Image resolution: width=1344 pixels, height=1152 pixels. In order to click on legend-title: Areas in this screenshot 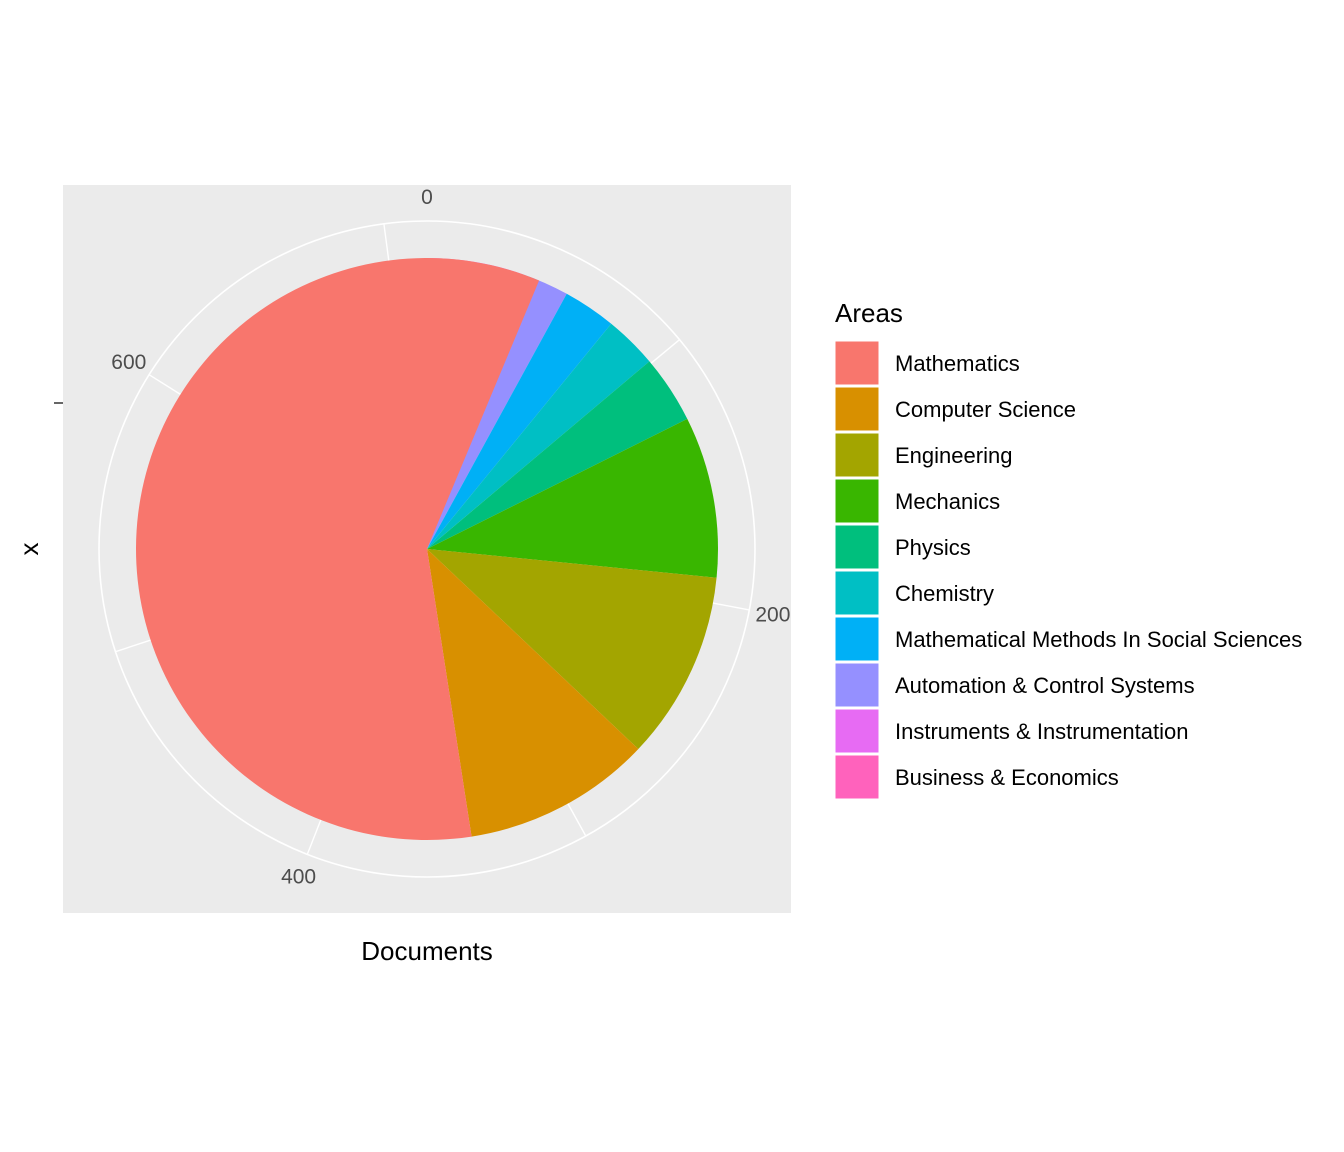, I will do `click(869, 313)`.